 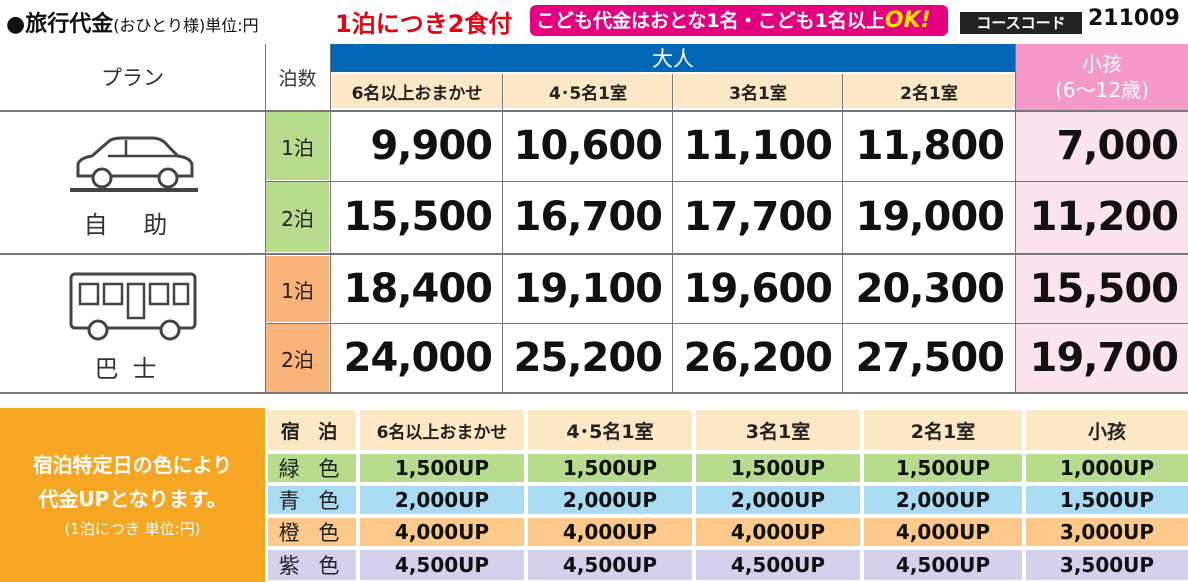 What do you see at coordinates (758, 146) in the screenshot?
I see `price-self-1-3: 11,100` at bounding box center [758, 146].